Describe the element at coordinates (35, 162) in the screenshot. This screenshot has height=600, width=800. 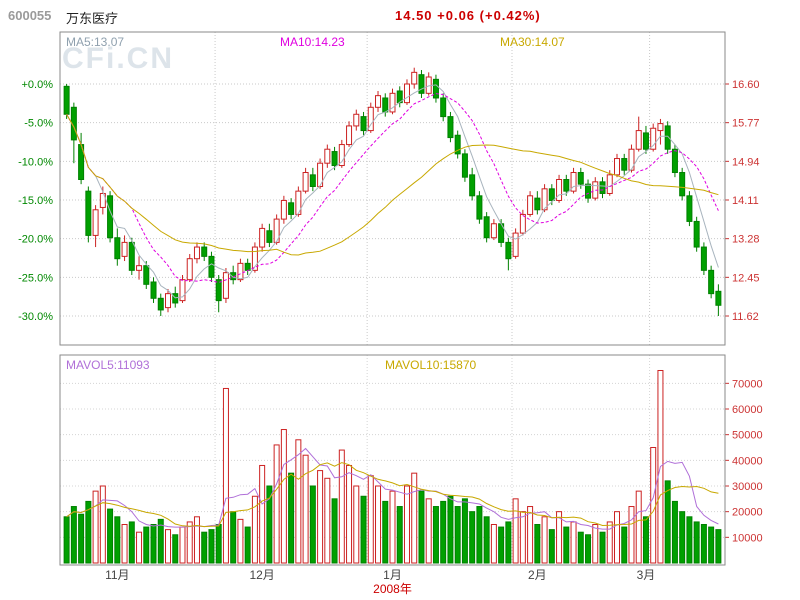
I see `percent-axis-label: -10.0%` at that location.